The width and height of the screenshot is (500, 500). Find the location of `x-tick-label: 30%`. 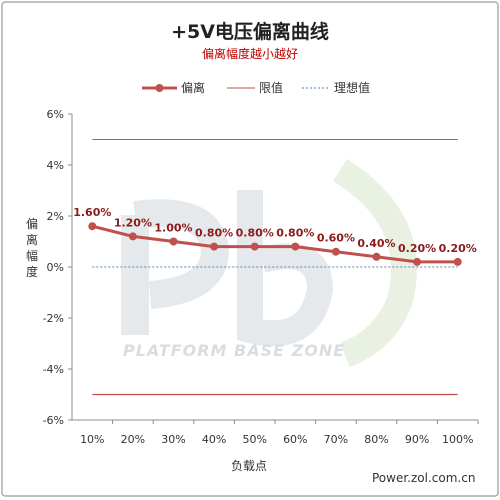

x-tick-label: 30% is located at coordinates (173, 439).